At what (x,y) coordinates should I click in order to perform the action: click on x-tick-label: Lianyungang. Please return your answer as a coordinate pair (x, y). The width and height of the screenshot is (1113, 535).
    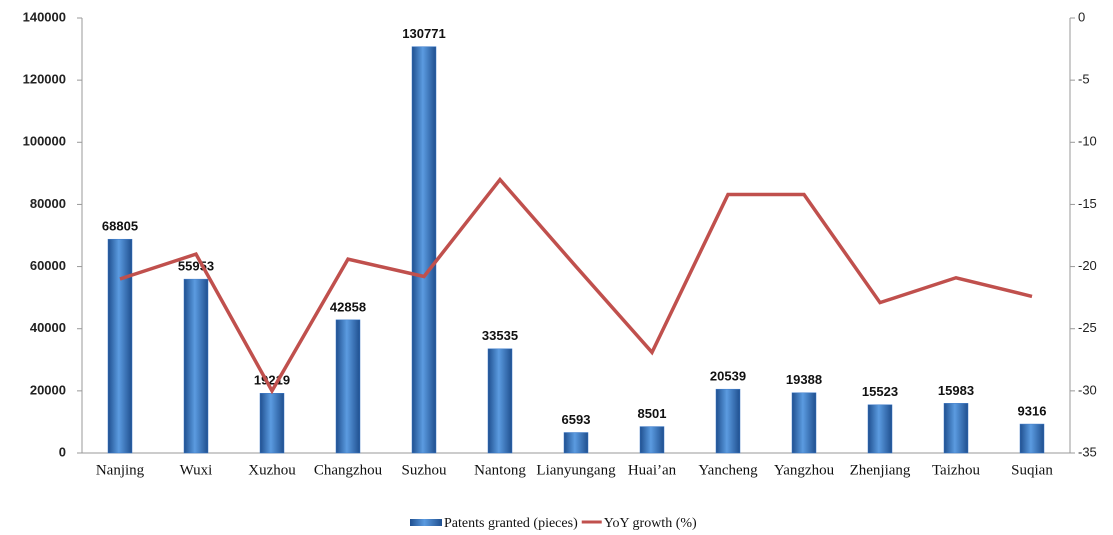
    Looking at the image, I should click on (576, 470).